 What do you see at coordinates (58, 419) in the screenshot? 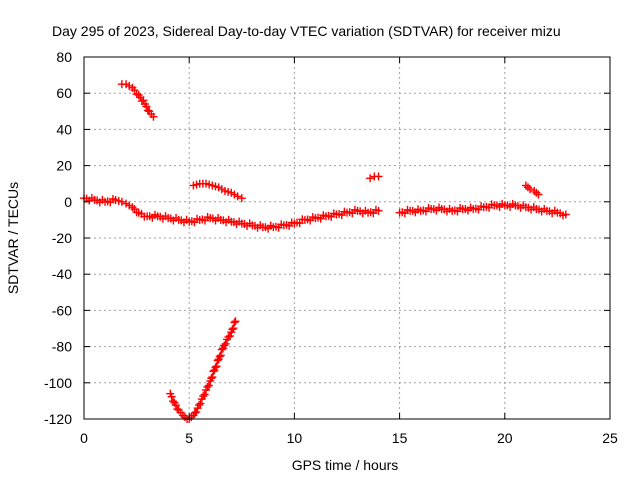
I see `y-tick-label: -120` at bounding box center [58, 419].